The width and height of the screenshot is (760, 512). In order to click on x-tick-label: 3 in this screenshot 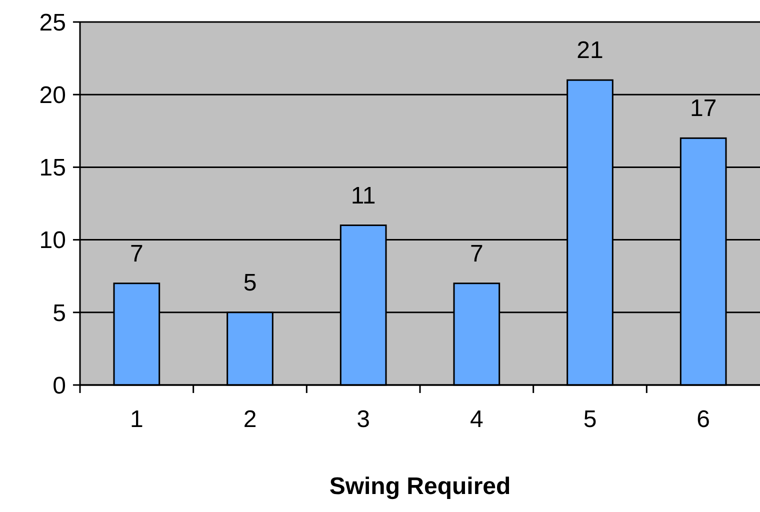, I will do `click(363, 419)`.